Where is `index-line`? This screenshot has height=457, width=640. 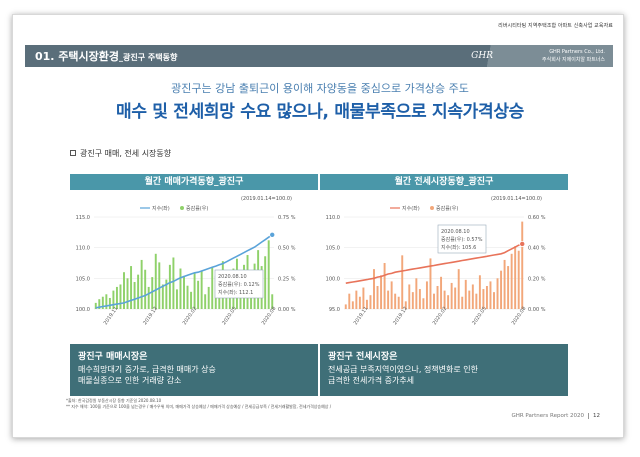 index-line is located at coordinates (434, 263).